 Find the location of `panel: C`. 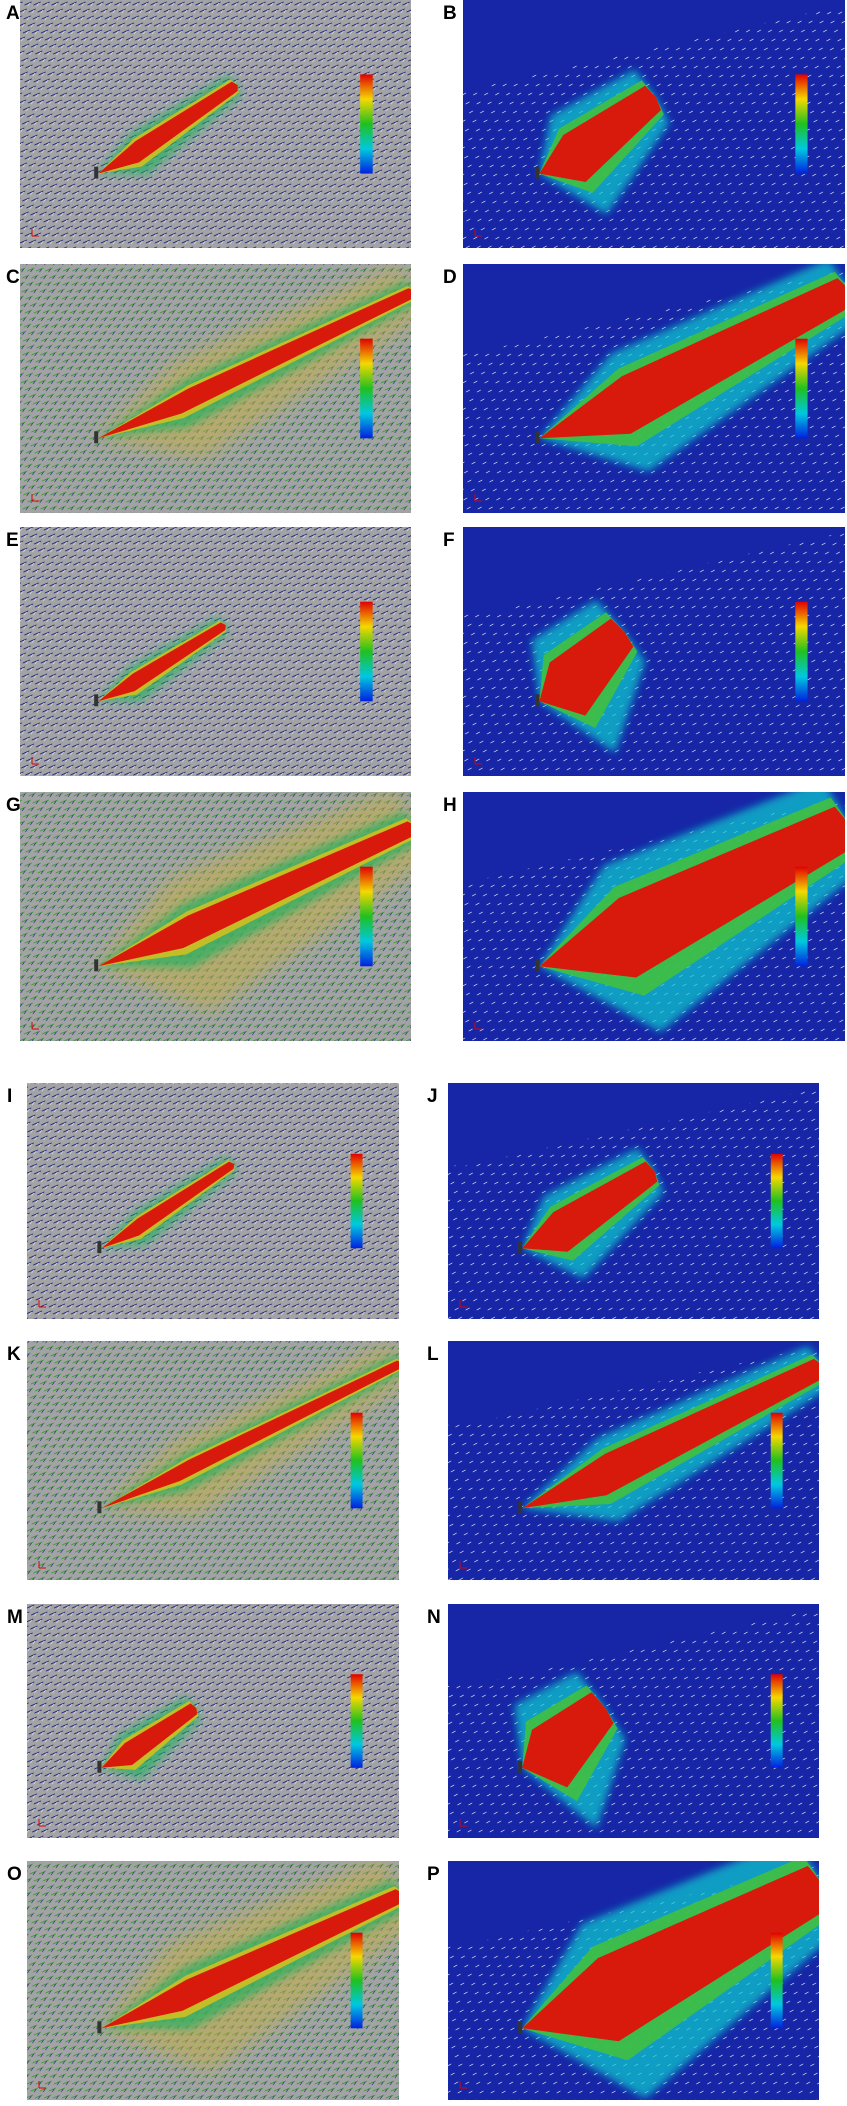

panel: C is located at coordinates (208, 388).